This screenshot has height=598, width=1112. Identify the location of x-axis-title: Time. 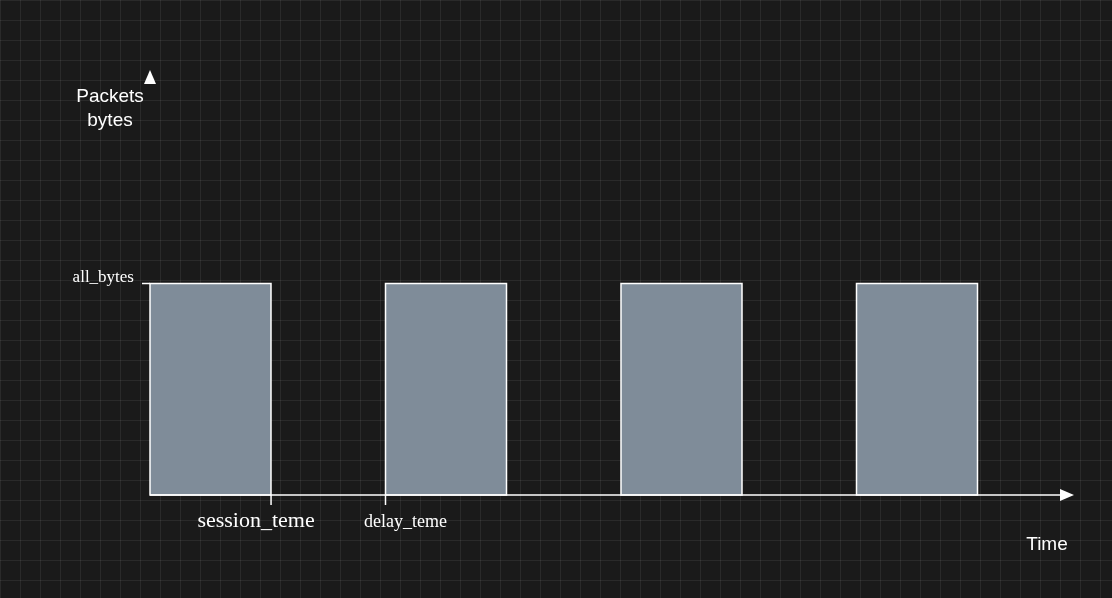
(1047, 543).